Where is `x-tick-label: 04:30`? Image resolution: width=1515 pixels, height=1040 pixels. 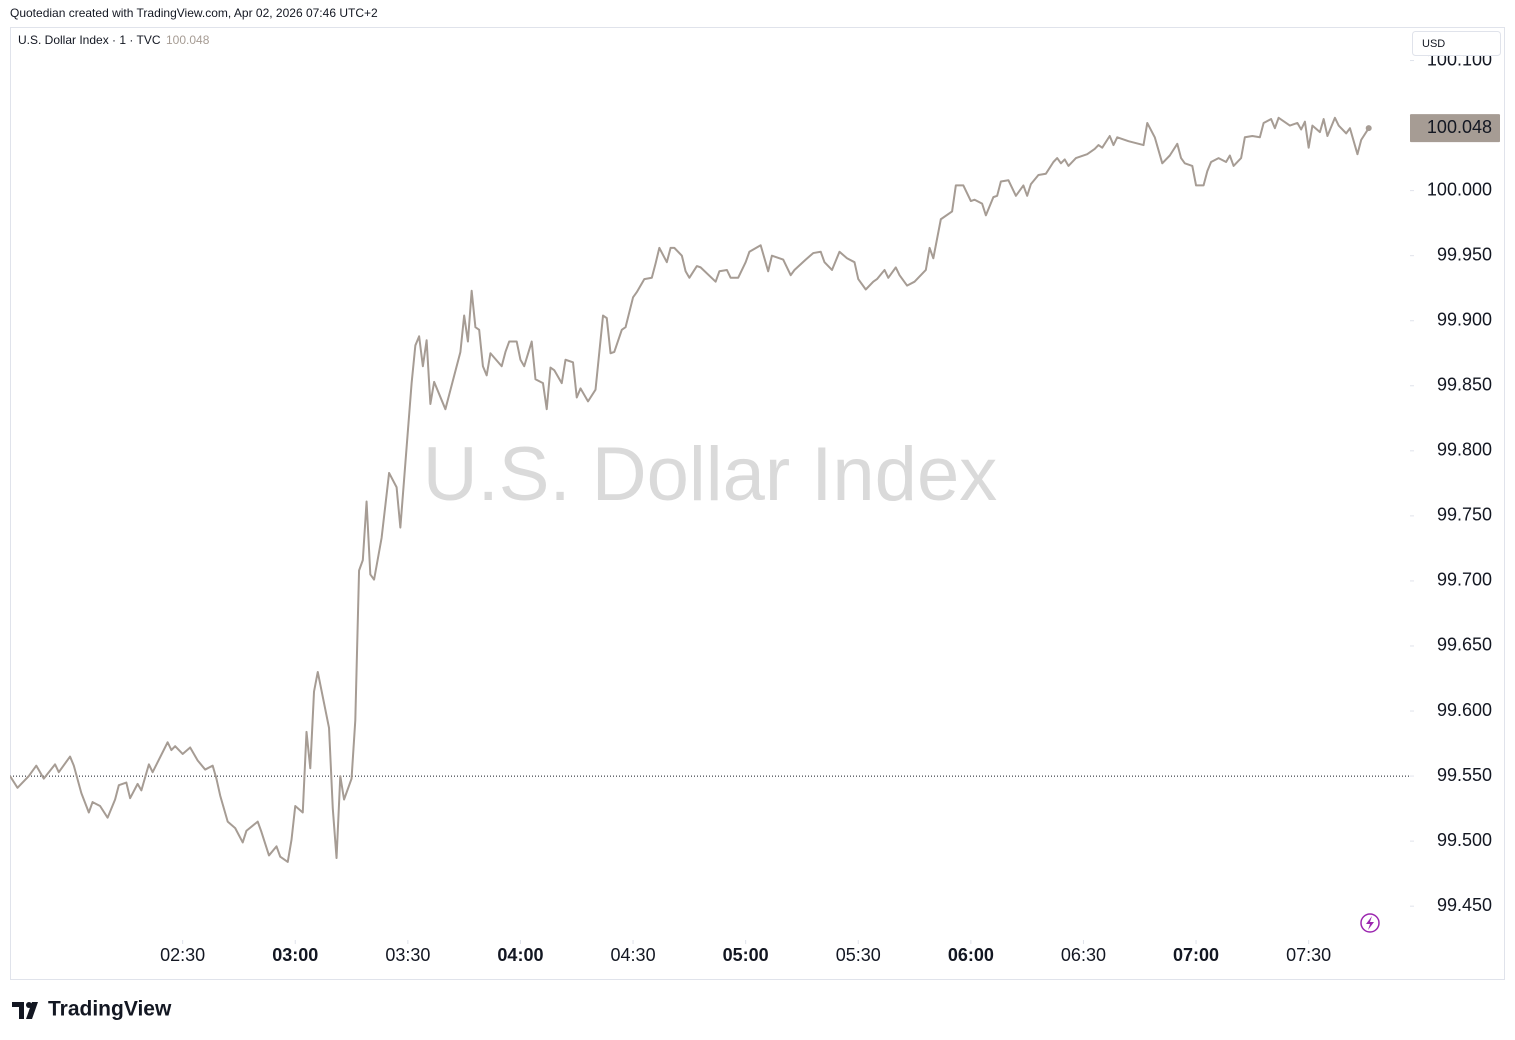
x-tick-label: 04:30 is located at coordinates (633, 955).